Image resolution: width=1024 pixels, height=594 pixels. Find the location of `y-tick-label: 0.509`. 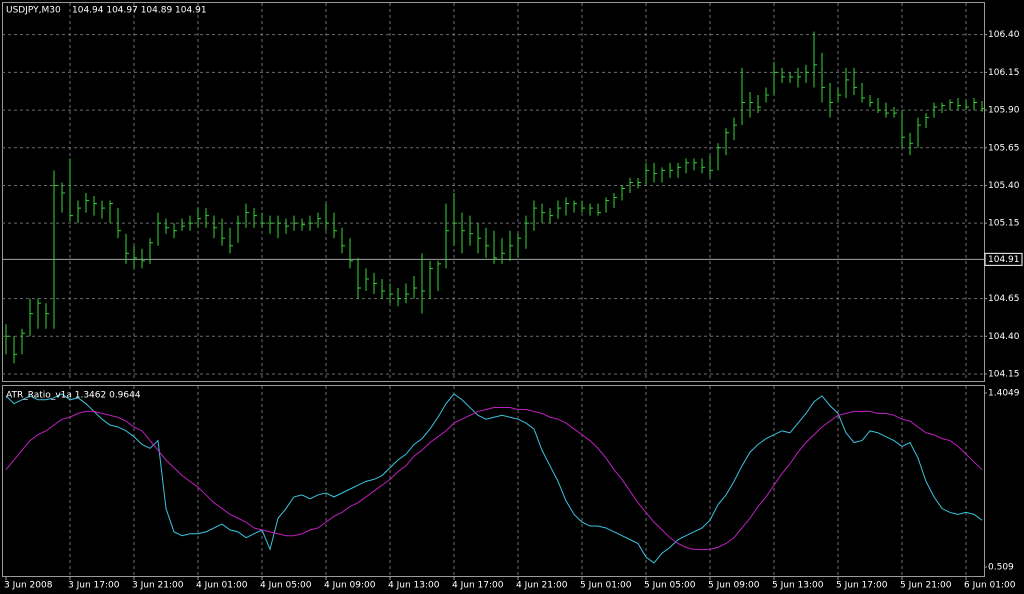

y-tick-label: 0.509 is located at coordinates (1001, 568).